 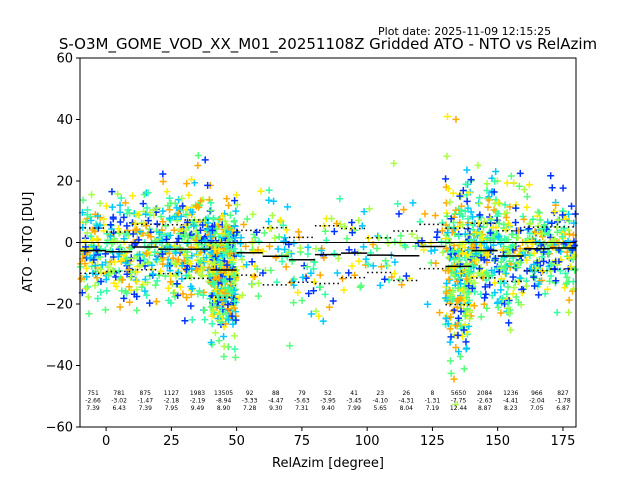 I want to click on bin-stat-label: 8.23, so click(x=511, y=408).